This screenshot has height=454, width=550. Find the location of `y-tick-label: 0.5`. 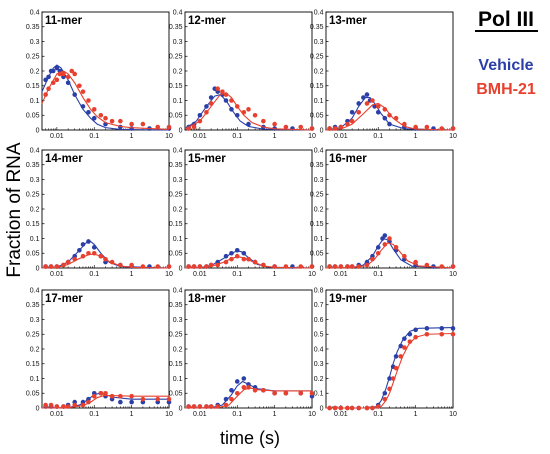

y-tick-label: 0.5 is located at coordinates (319, 335).